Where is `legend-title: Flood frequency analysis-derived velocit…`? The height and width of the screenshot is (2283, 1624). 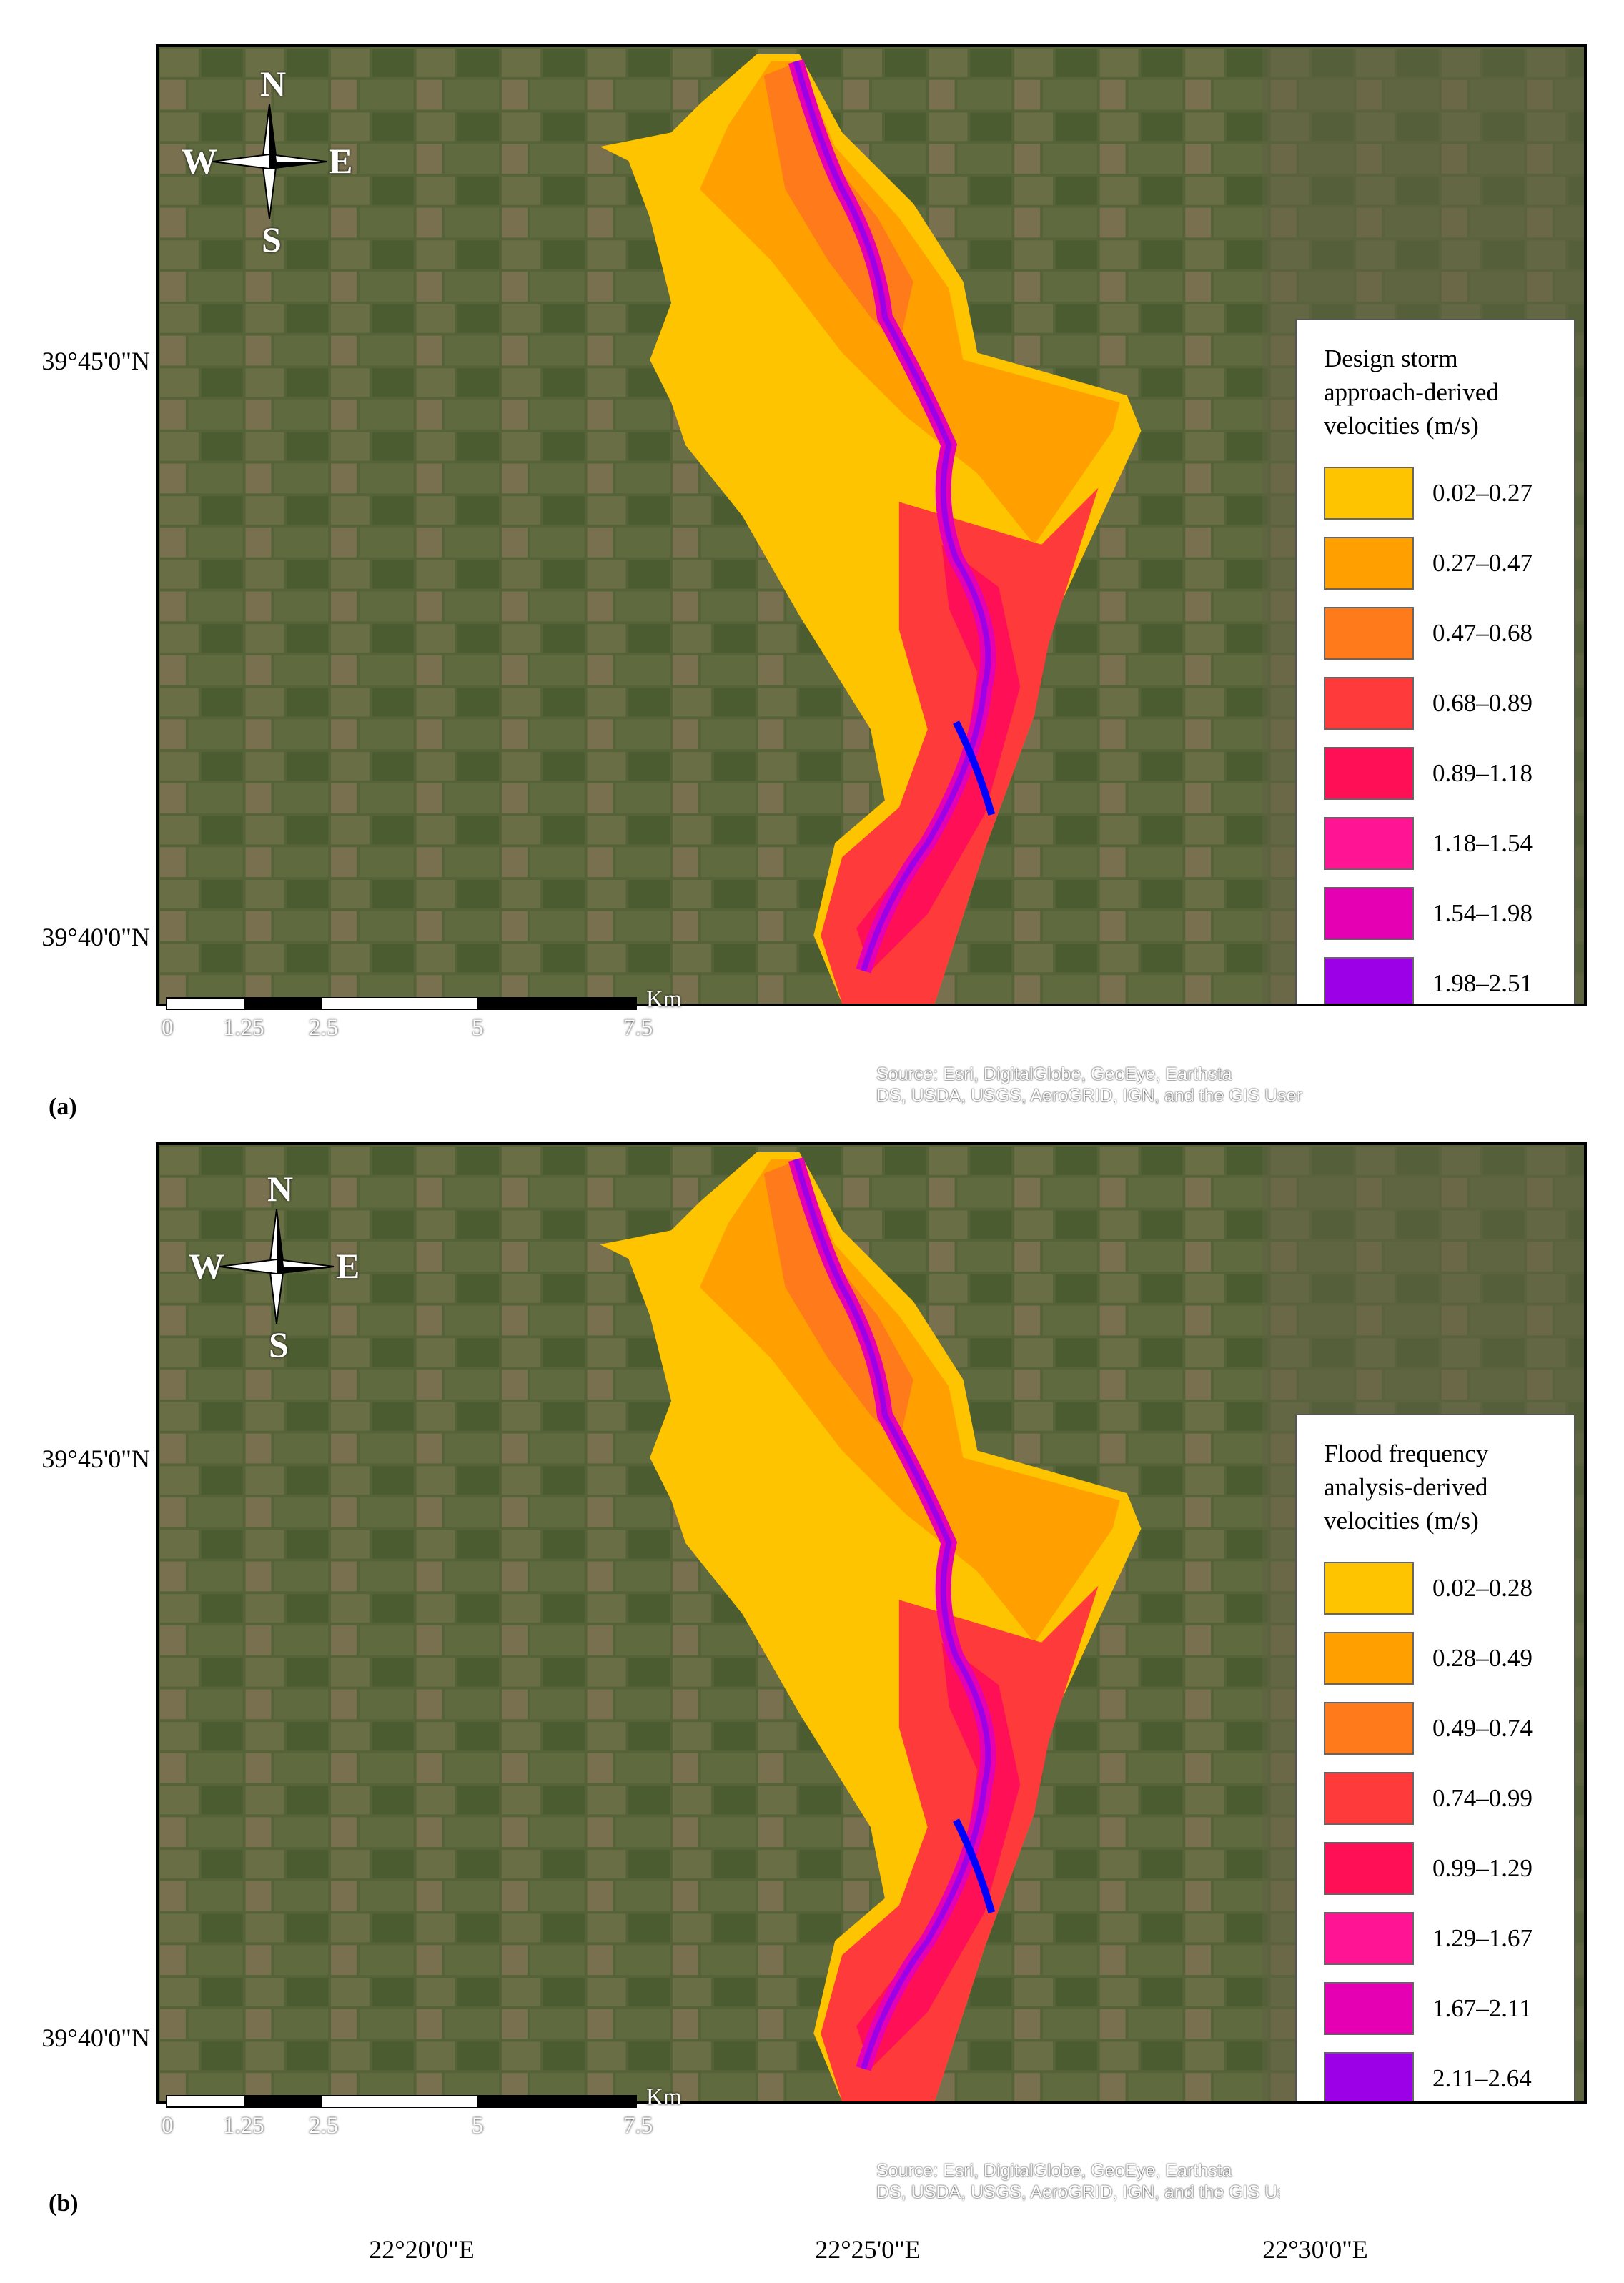 legend-title: Flood frequency analysis-derived velocit… is located at coordinates (1407, 1487).